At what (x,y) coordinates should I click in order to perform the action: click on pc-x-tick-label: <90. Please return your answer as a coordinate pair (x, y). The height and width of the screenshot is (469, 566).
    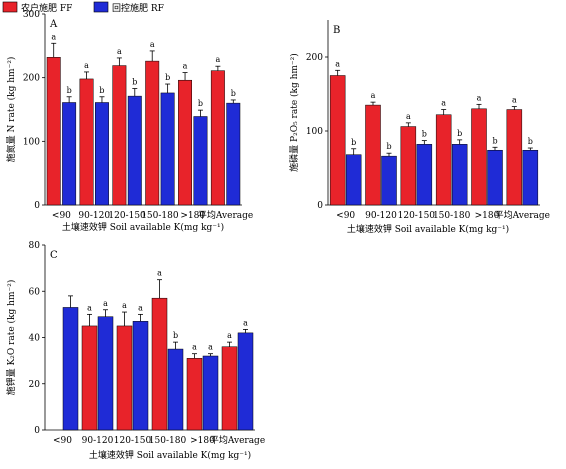
    Looking at the image, I should click on (62, 441).